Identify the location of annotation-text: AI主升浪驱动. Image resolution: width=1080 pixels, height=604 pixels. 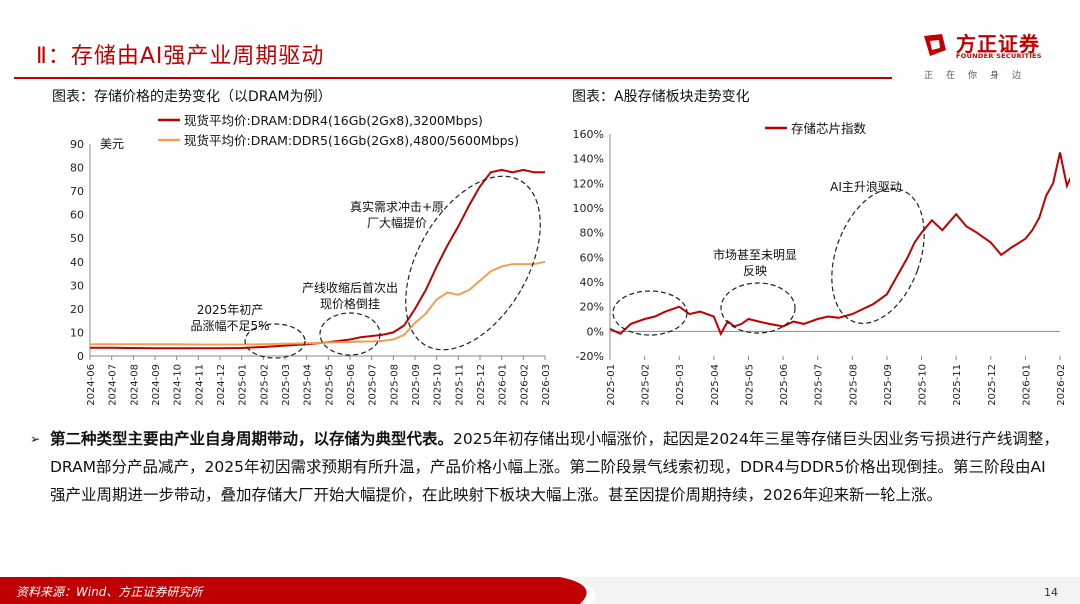
(866, 186).